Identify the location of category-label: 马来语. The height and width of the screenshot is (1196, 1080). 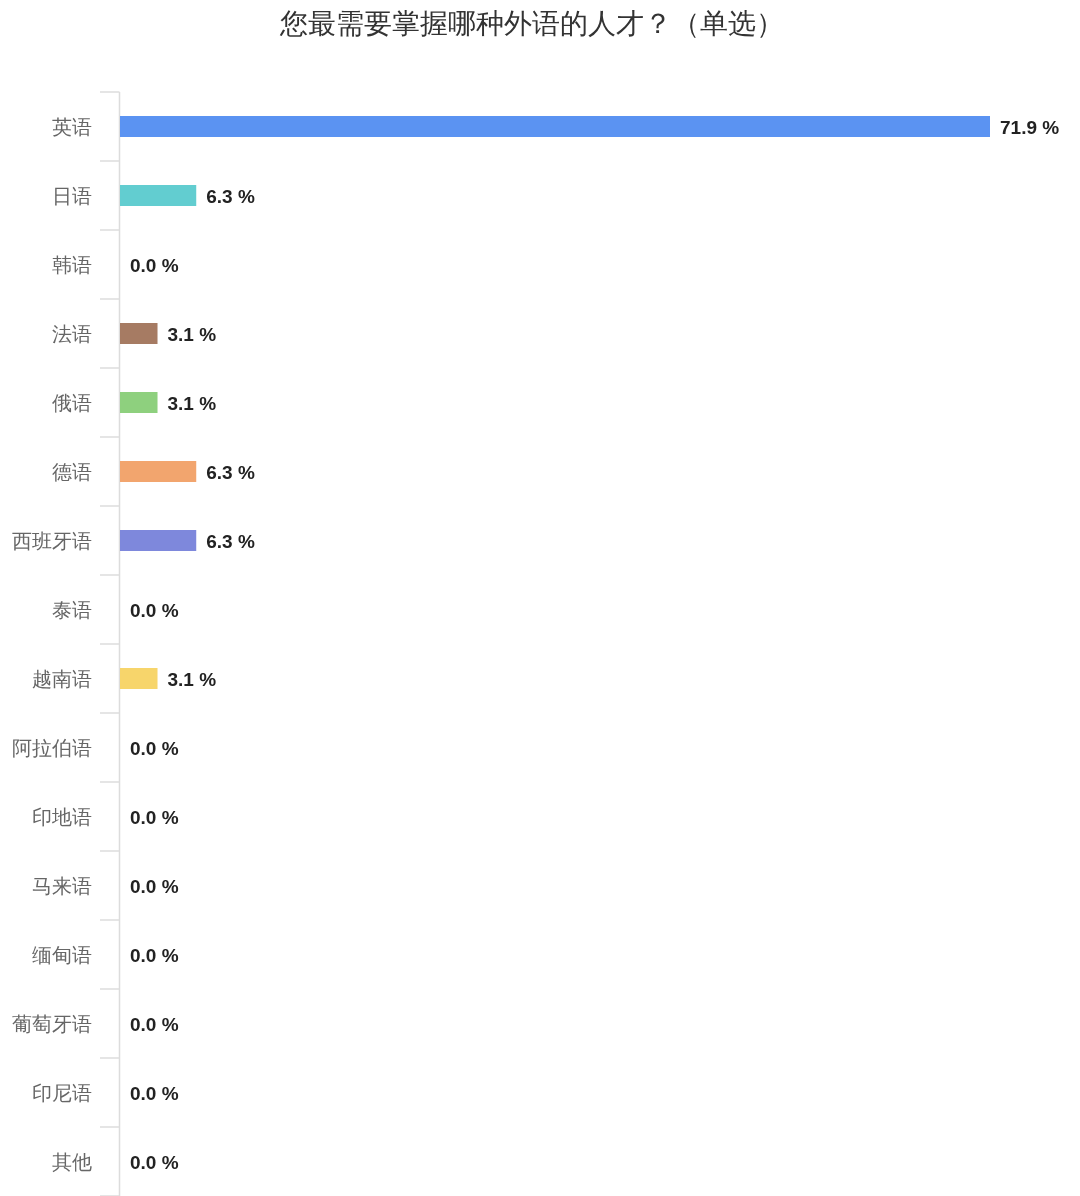
(62, 885).